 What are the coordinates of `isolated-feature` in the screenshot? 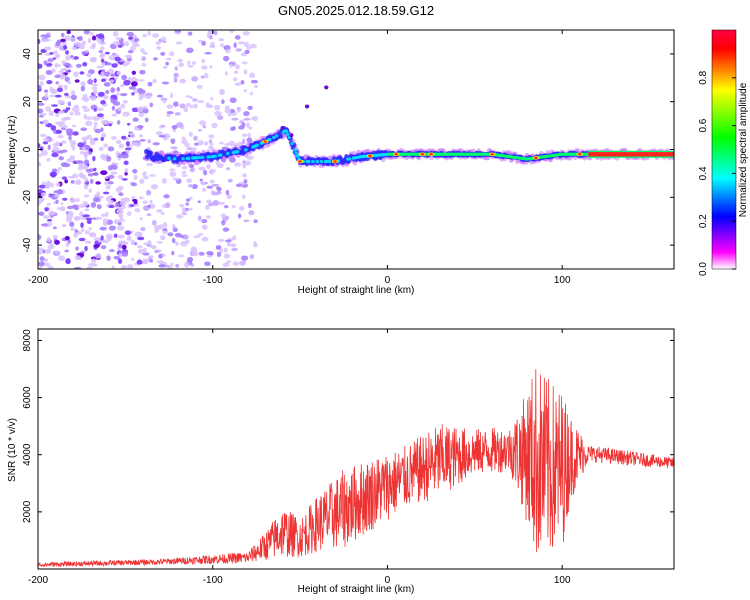 It's located at (291, 135).